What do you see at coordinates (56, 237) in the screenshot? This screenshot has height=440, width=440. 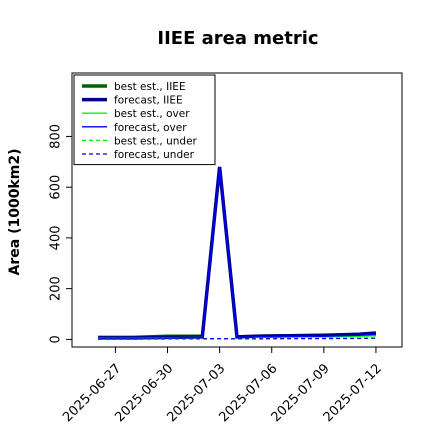 I see `y-tick-label-2: 400` at bounding box center [56, 237].